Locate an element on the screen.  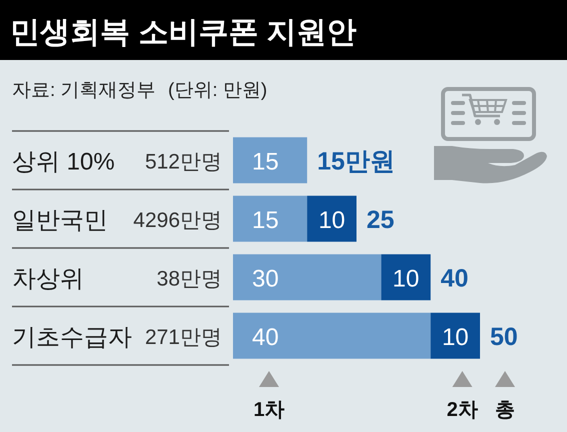
total-label: 25 is located at coordinates (380, 220).